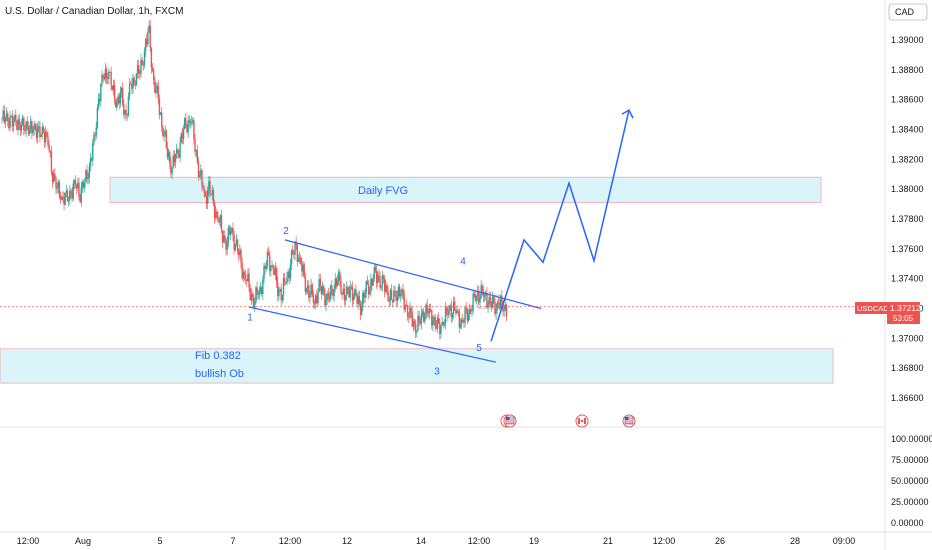 This screenshot has height=550, width=932. Describe the element at coordinates (479, 541) in the screenshot. I see `time-tick-label: 12:00` at that location.